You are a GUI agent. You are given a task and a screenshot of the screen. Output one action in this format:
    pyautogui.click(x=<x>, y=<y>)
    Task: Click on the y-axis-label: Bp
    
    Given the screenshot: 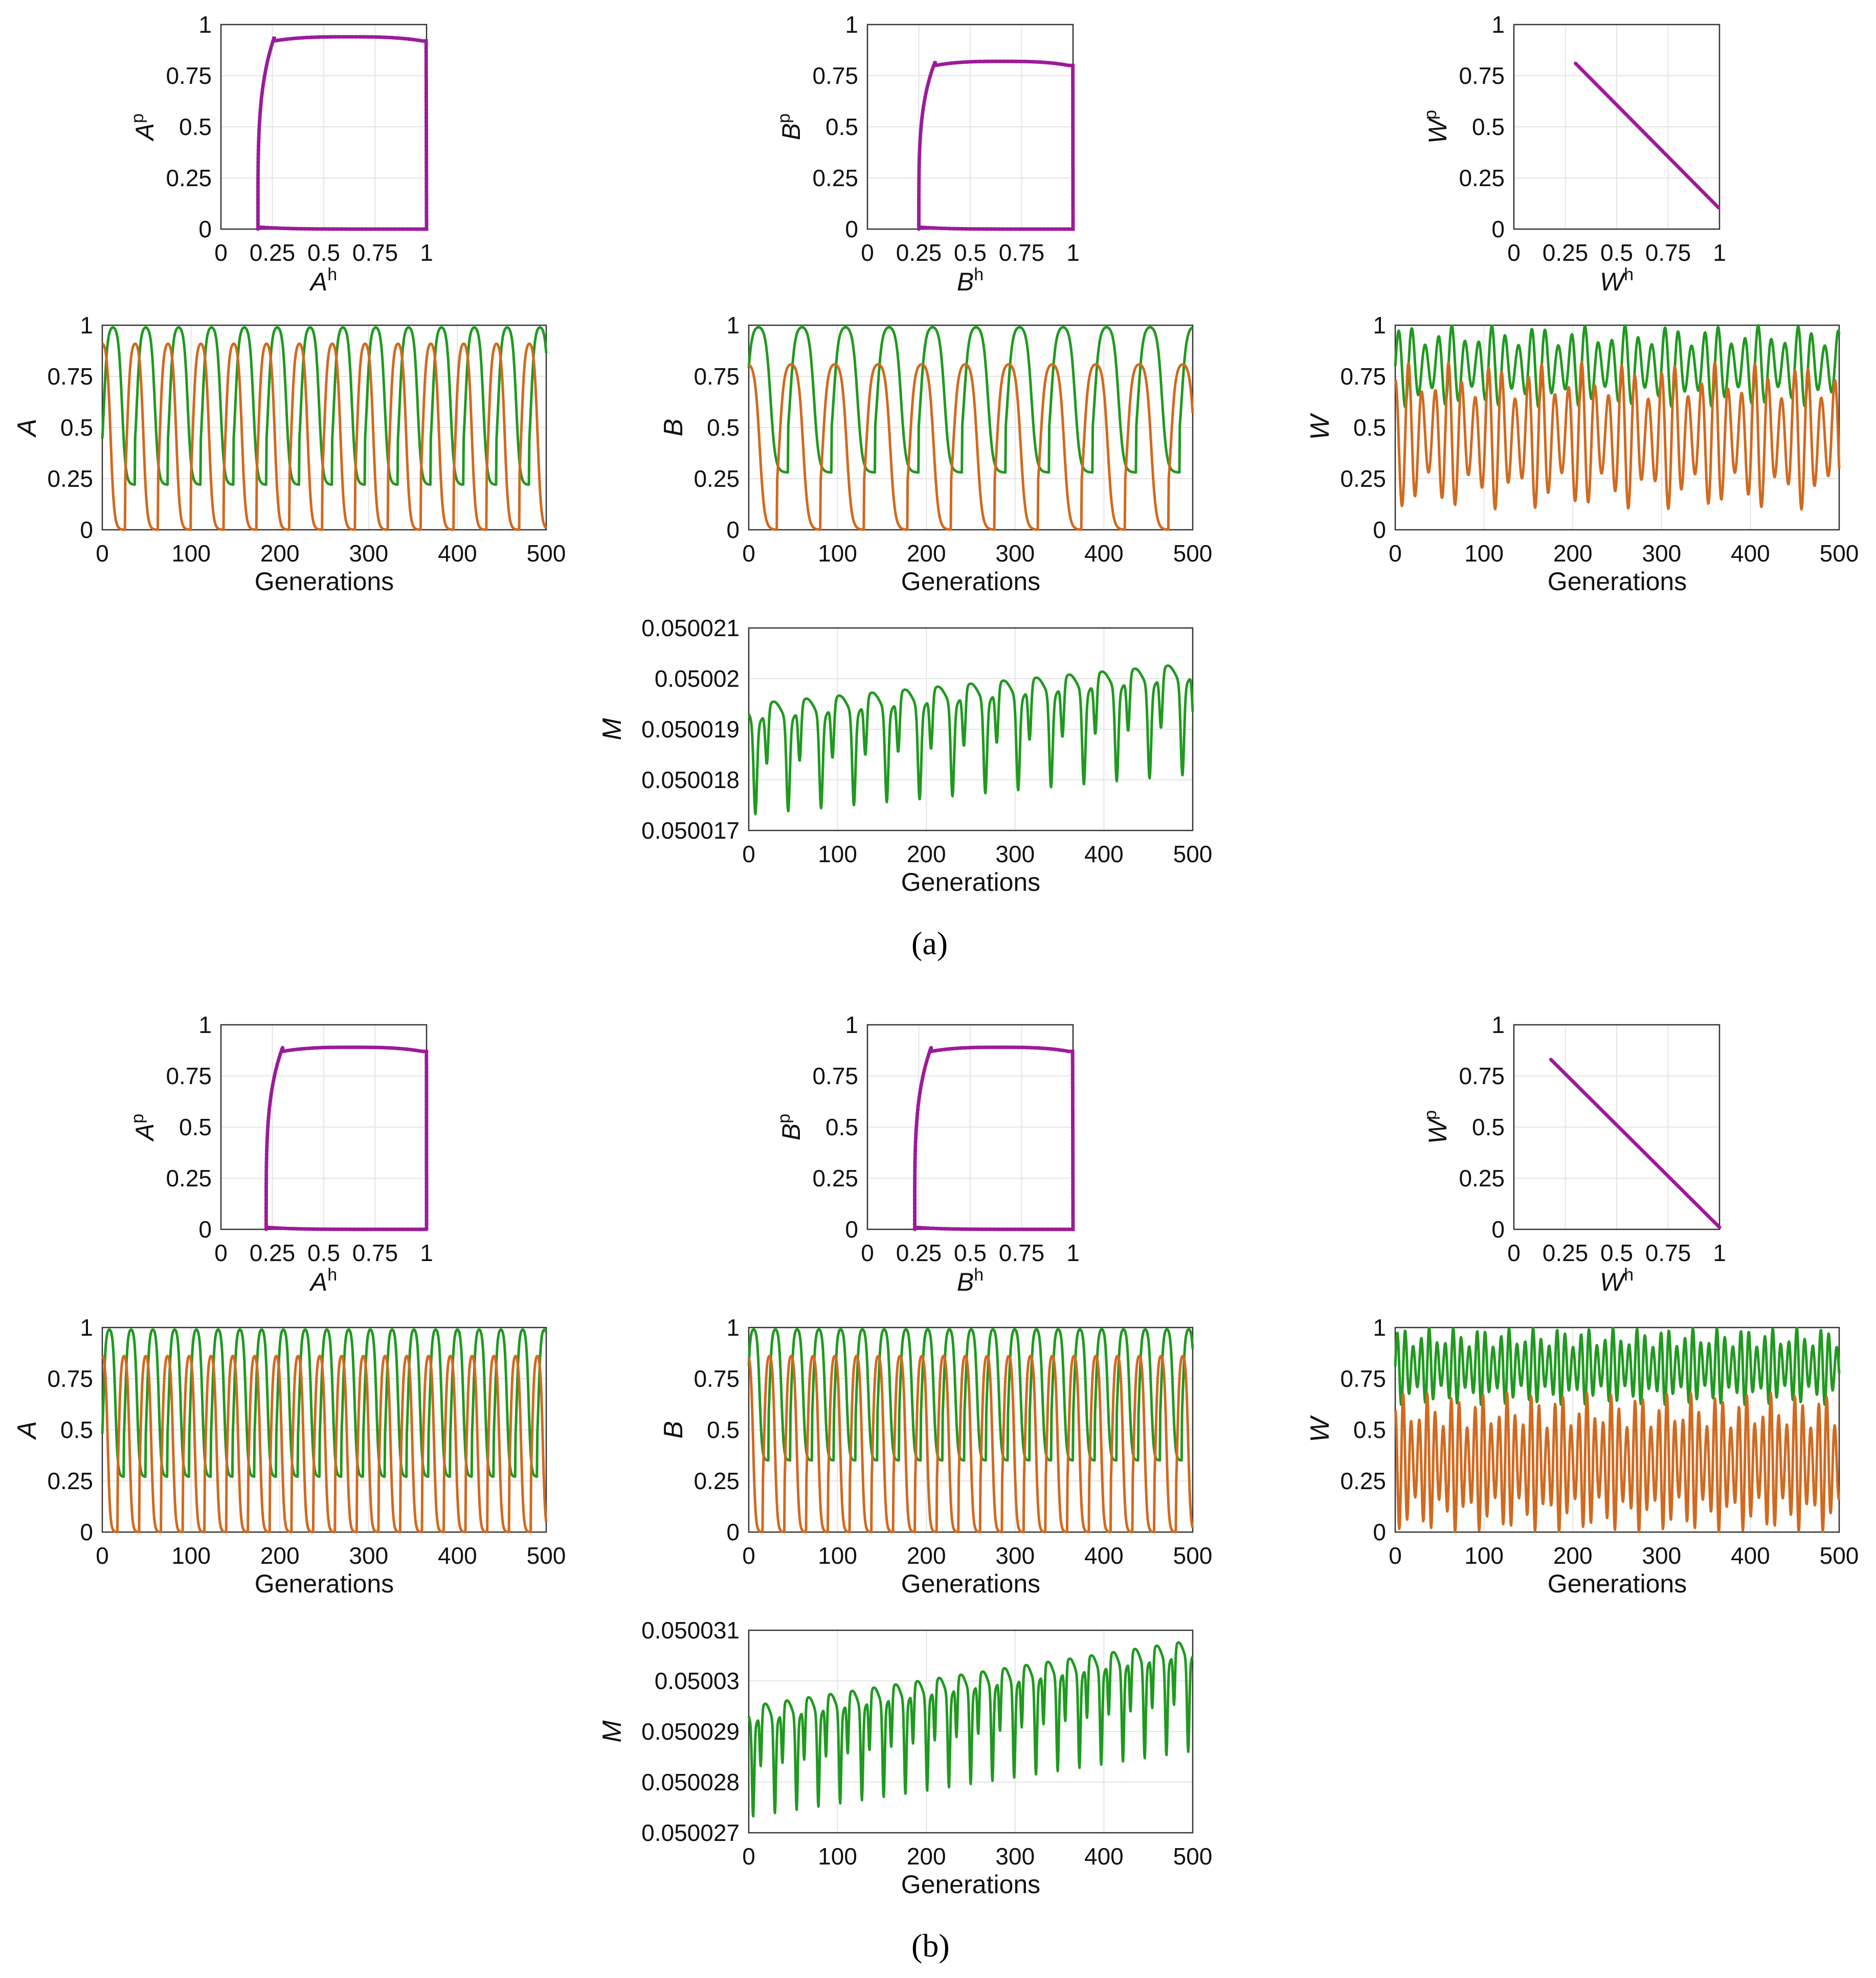 What is the action you would take?
    pyautogui.click(x=790, y=1127)
    